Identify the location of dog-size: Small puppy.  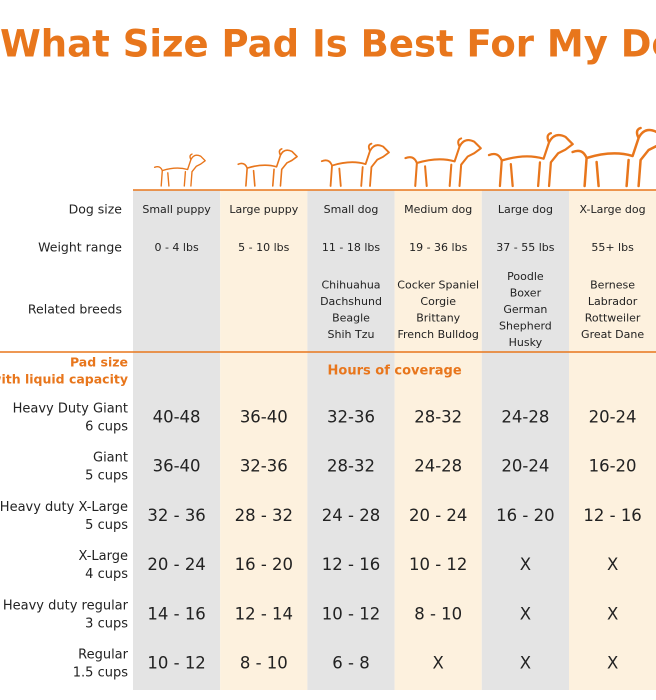
(176, 209).